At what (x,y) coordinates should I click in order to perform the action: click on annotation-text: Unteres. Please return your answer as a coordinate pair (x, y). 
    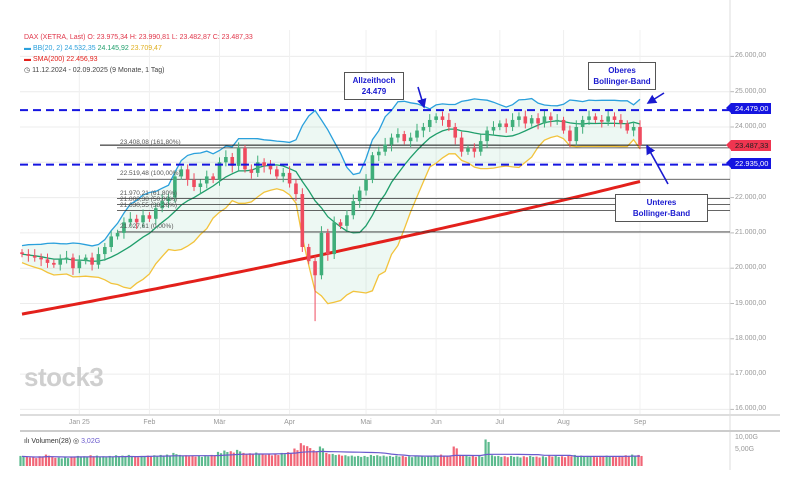
    Looking at the image, I should click on (661, 202).